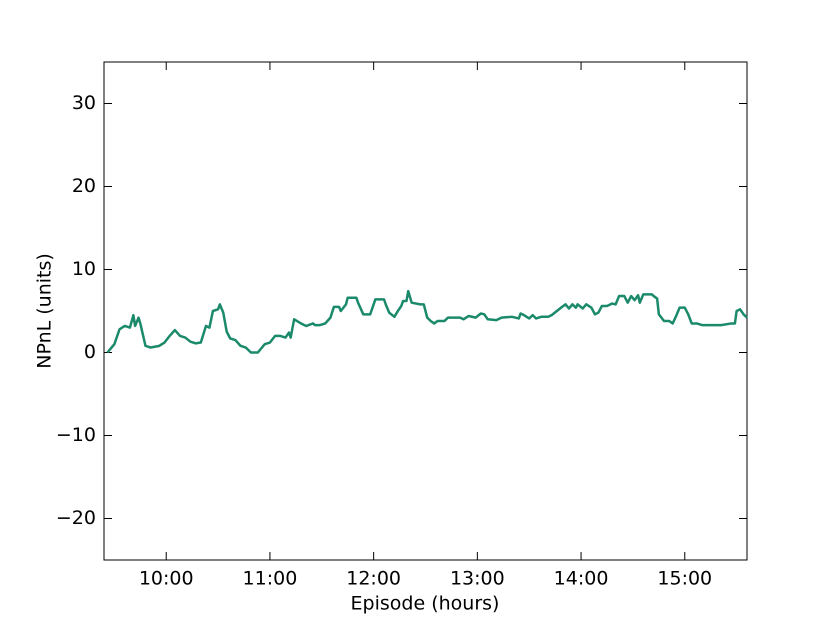 The height and width of the screenshot is (623, 830). What do you see at coordinates (425, 604) in the screenshot?
I see `x-axis-label: Episode (hours)` at bounding box center [425, 604].